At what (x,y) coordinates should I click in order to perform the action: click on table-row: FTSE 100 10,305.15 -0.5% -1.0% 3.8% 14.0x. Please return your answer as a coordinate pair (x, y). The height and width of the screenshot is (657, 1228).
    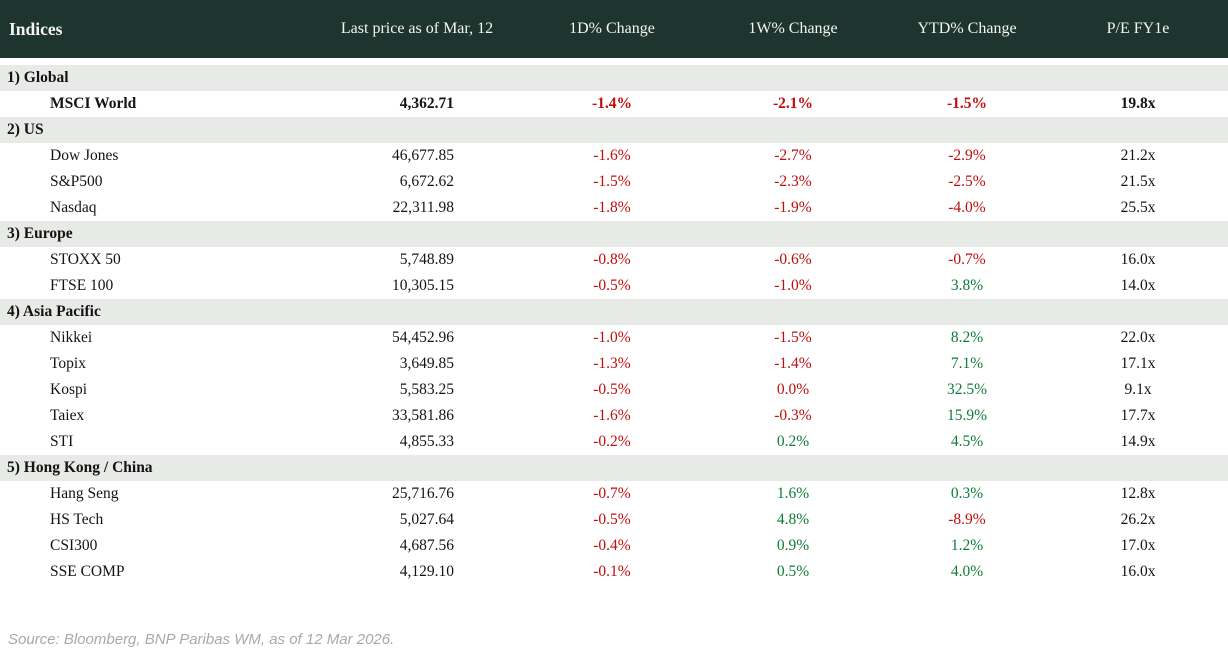
    Looking at the image, I should click on (614, 286).